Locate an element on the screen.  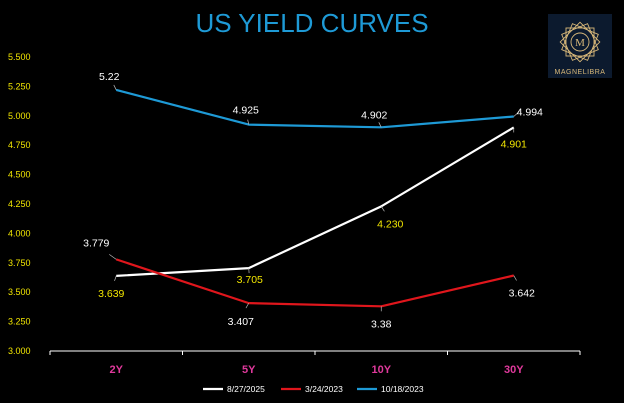
x-tick-label: 30Y is located at coordinates (514, 370).